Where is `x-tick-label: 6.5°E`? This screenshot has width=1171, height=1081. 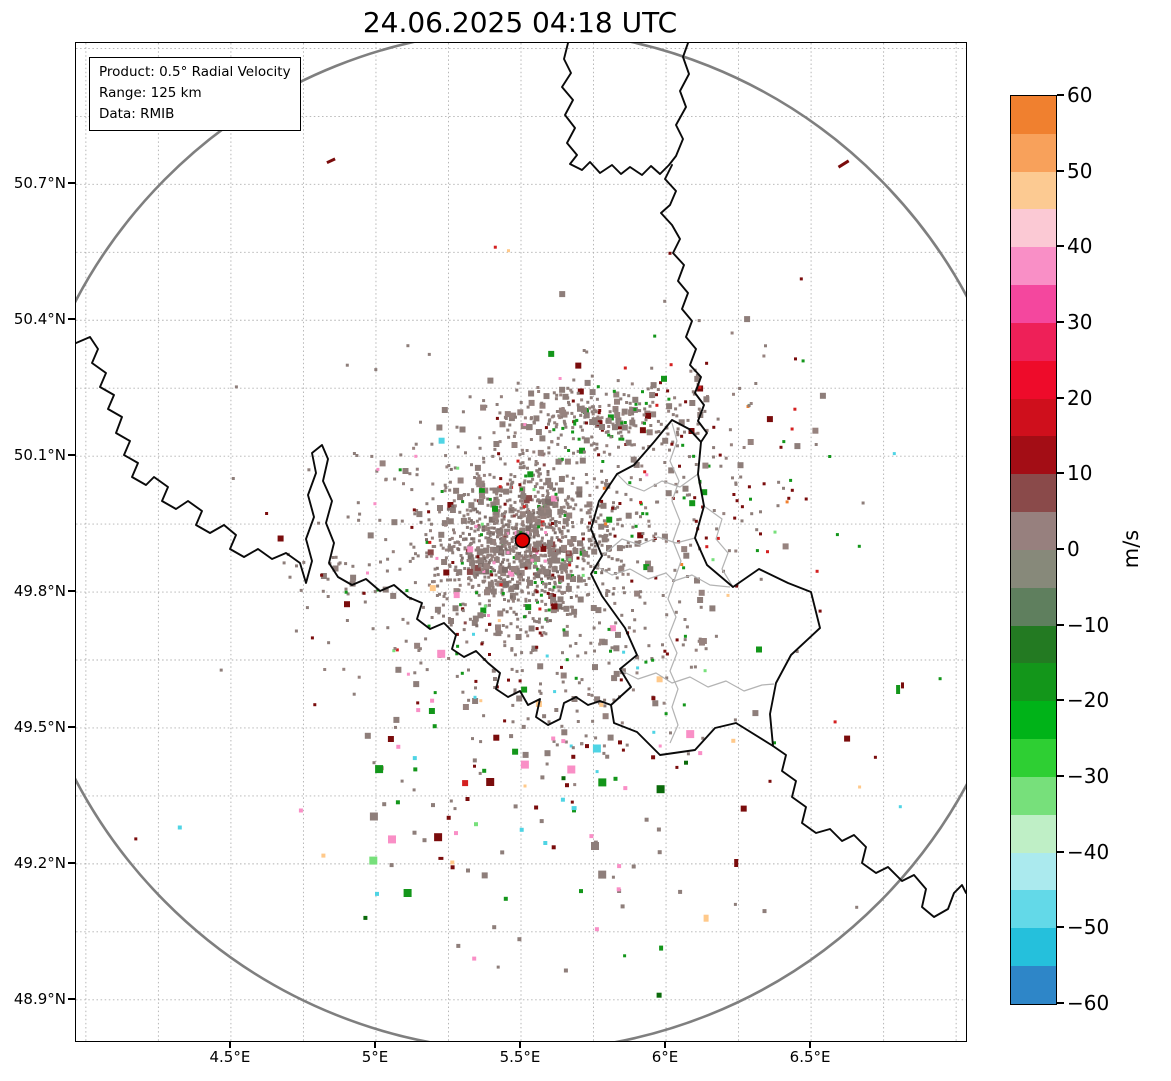
x-tick-label: 6.5°E is located at coordinates (810, 1057).